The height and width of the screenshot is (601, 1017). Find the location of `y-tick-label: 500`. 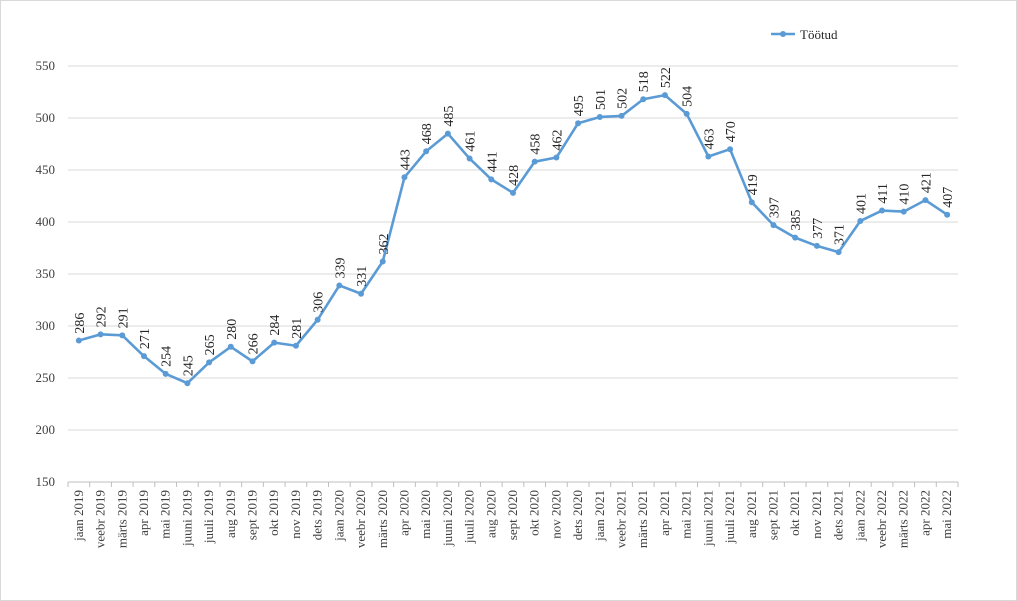

y-tick-label: 500 is located at coordinates (46, 117).